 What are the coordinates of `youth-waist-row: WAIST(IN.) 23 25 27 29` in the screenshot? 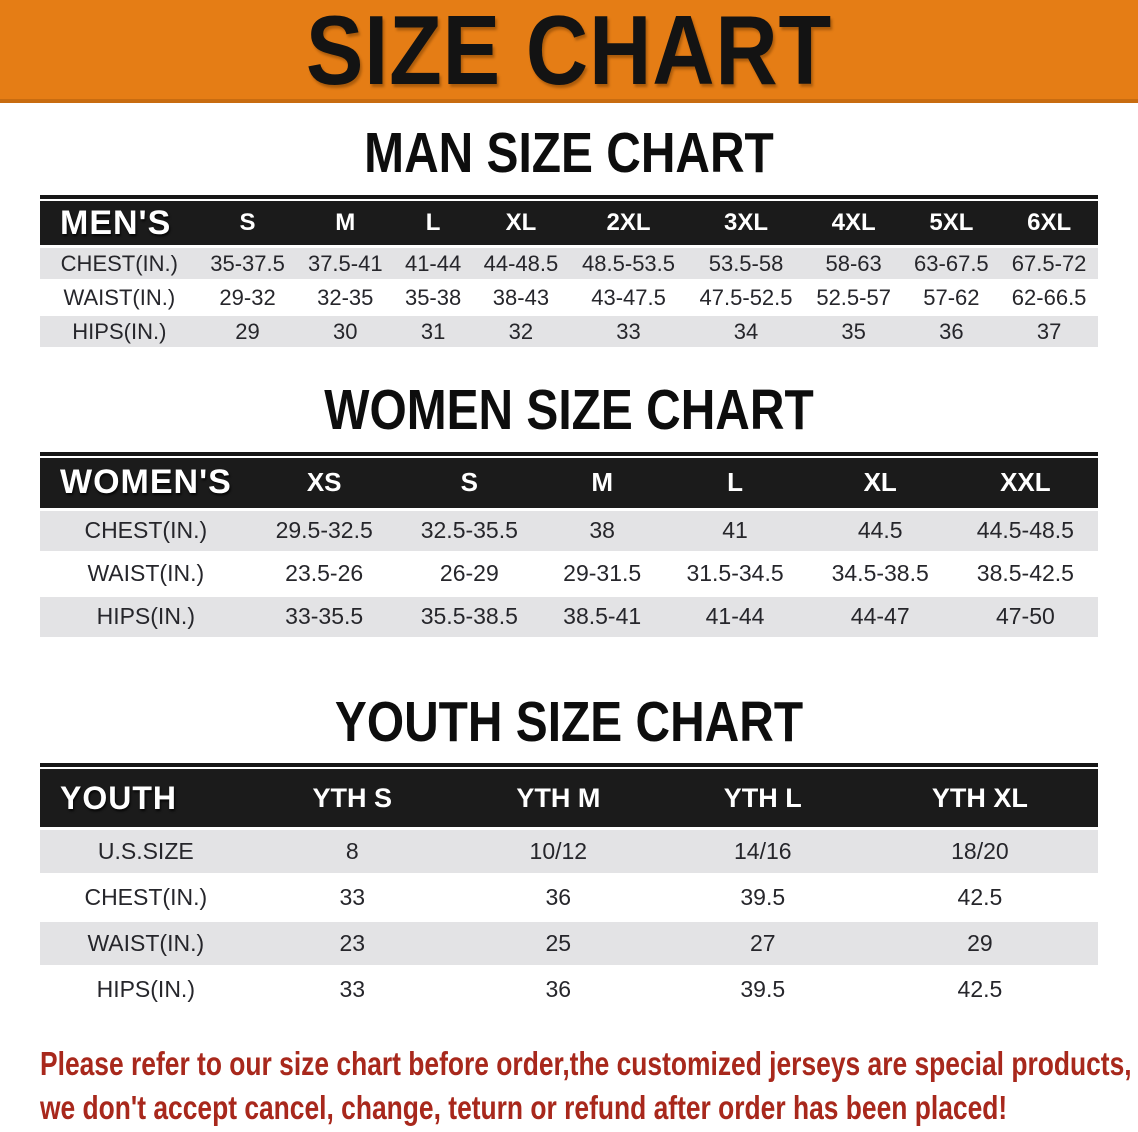 It's located at (569, 944).